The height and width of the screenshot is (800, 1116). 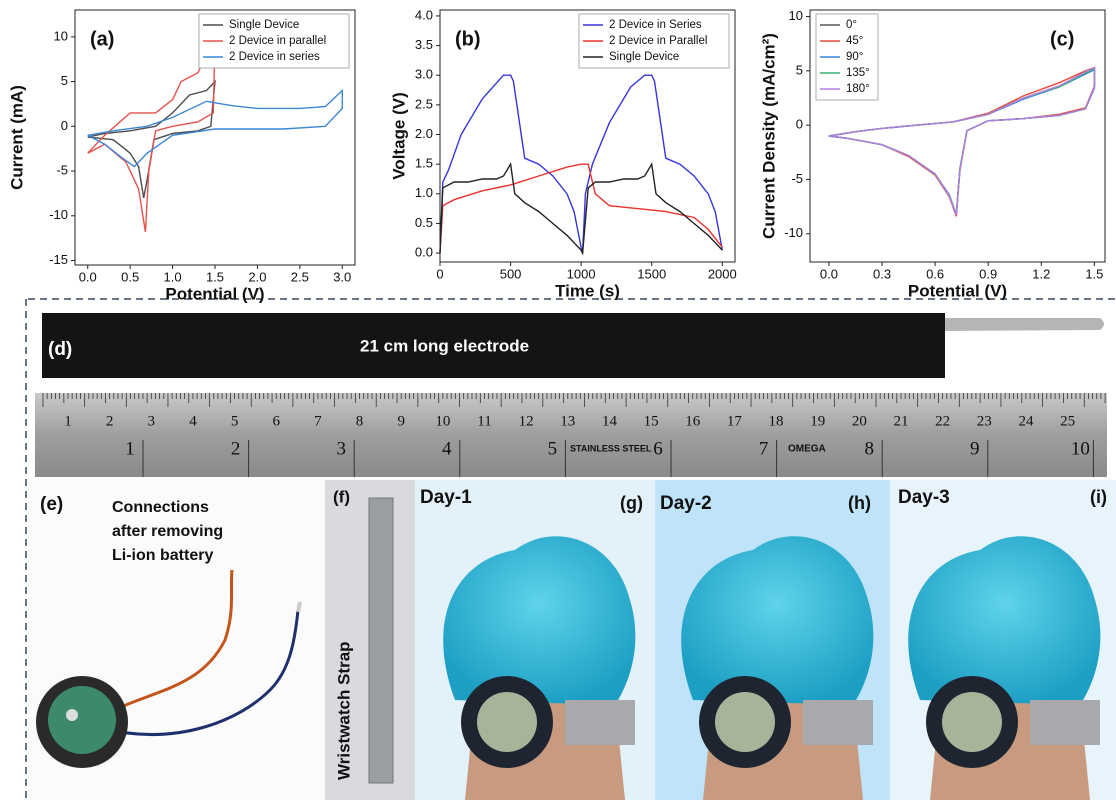 I want to click on legend-label: 0°, so click(x=851, y=25).